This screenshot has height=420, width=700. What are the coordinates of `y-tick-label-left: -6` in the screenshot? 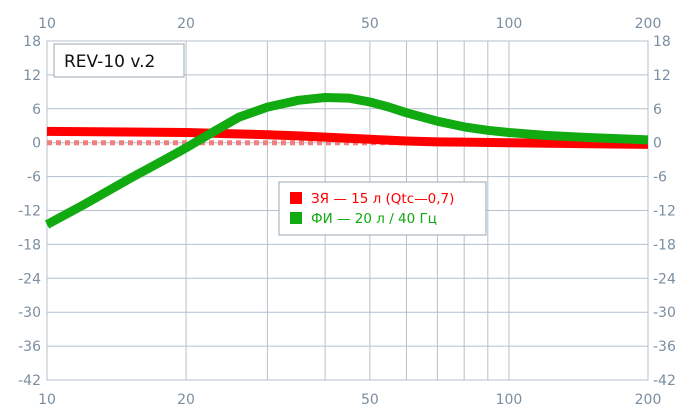 It's located at (34, 178).